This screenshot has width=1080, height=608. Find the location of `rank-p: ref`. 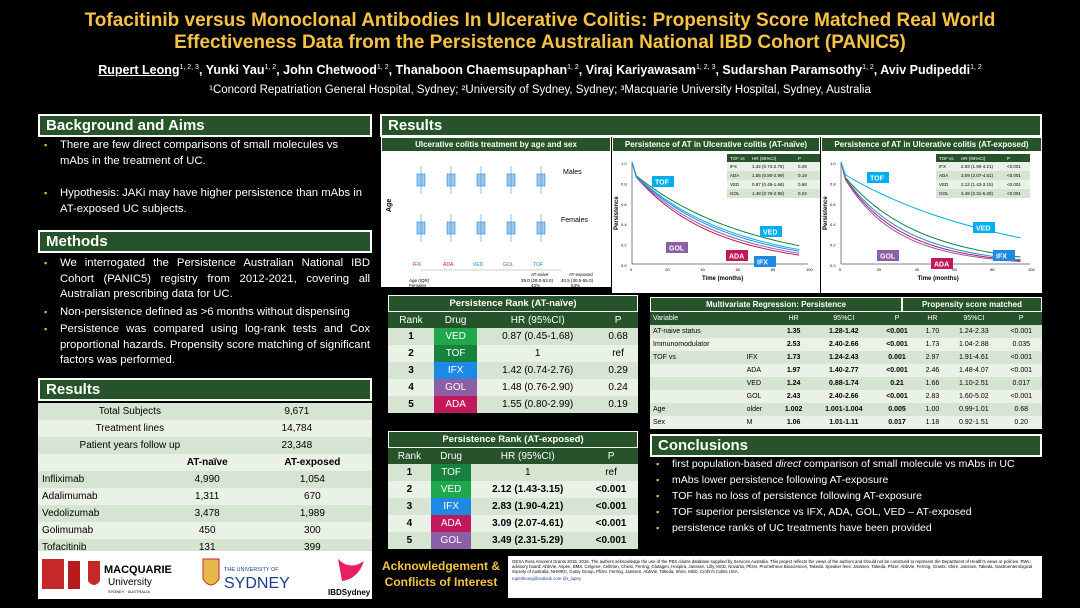

rank-p: ref is located at coordinates (611, 472).